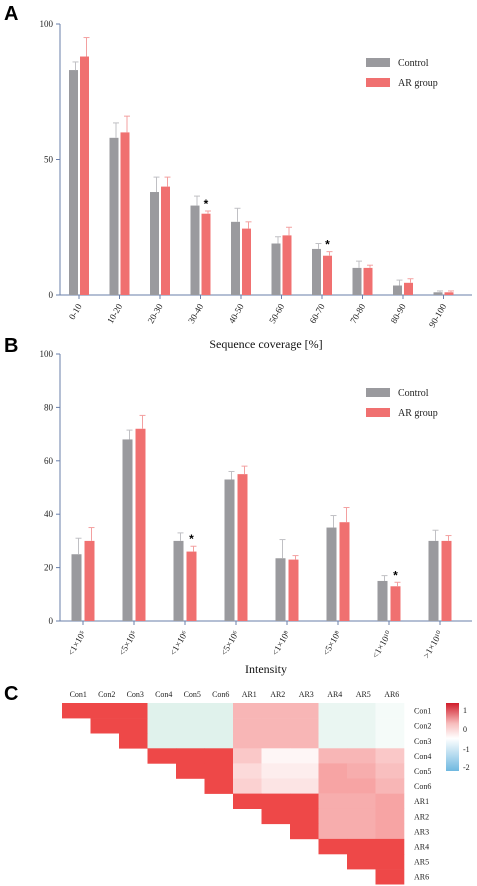 The width and height of the screenshot is (477, 886). I want to click on y-tick-label: 0, so click(51, 295).